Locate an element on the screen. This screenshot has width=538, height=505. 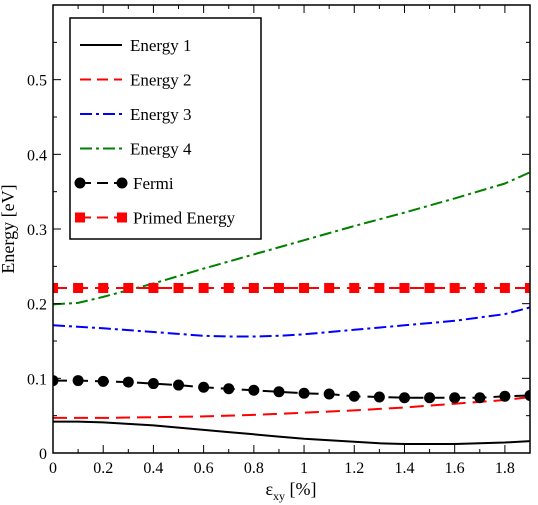
x-axis-label: εxy [%] is located at coordinates (290, 491).